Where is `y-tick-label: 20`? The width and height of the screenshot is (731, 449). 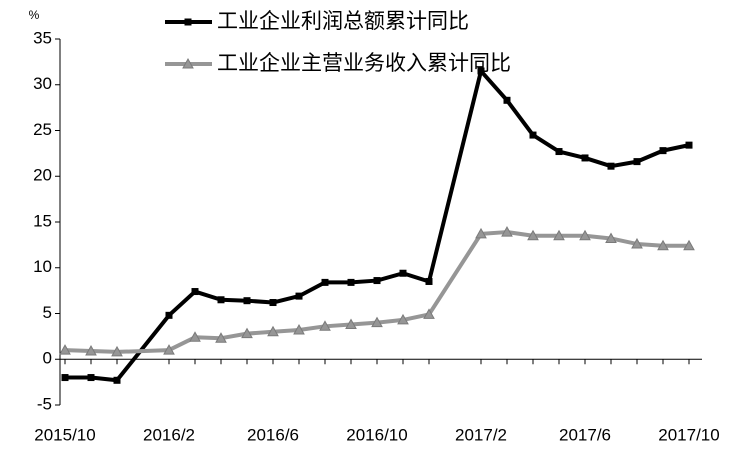 y-tick-label: 20 is located at coordinates (42, 175).